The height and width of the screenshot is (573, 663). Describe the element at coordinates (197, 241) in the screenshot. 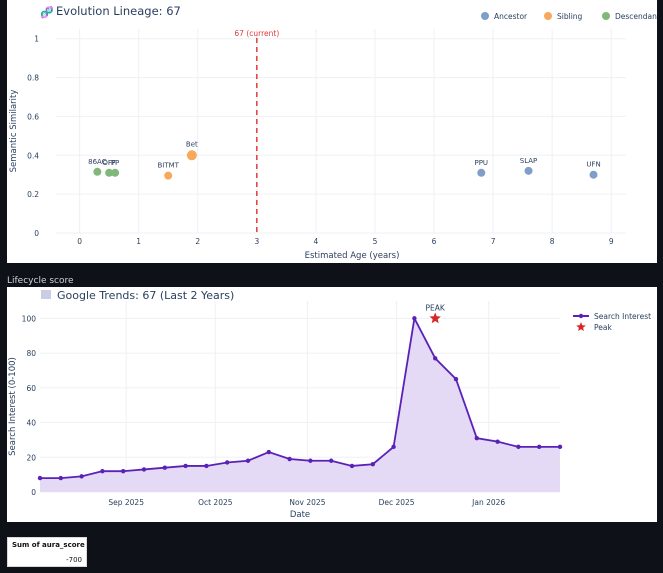

I see `x-tick-label: 2` at that location.